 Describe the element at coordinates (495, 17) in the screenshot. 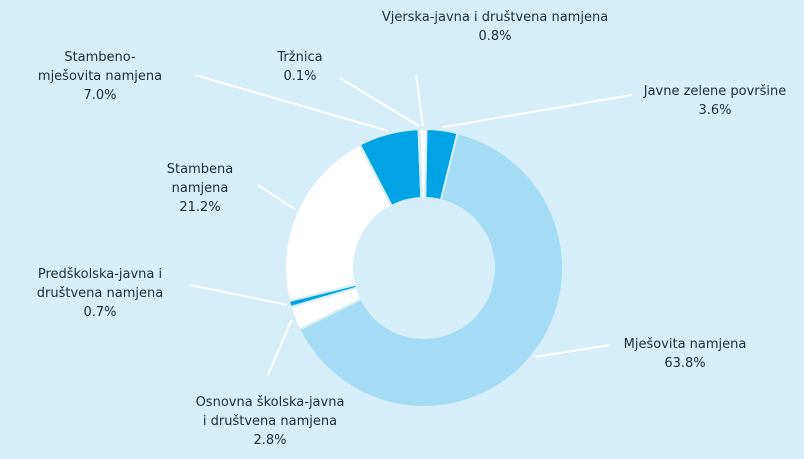

I see `category-label: Vjerska-javna i društvena namjena` at that location.